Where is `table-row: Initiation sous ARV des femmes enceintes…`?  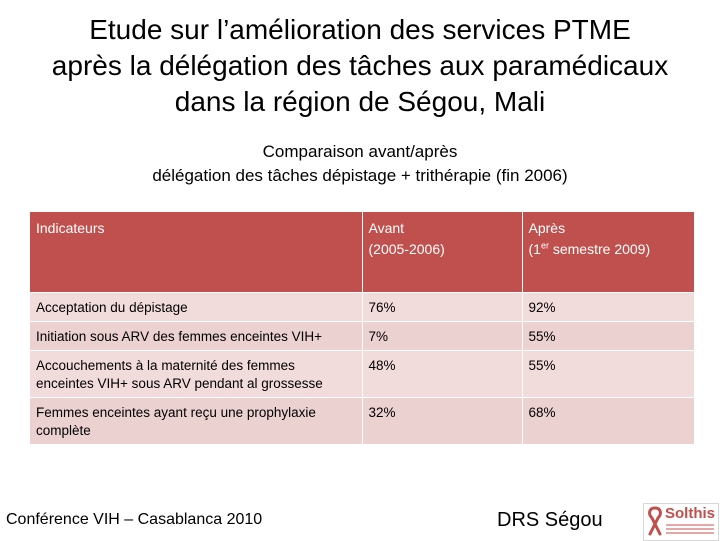
table-row: Initiation sous ARV des femmes enceintes… is located at coordinates (362, 336).